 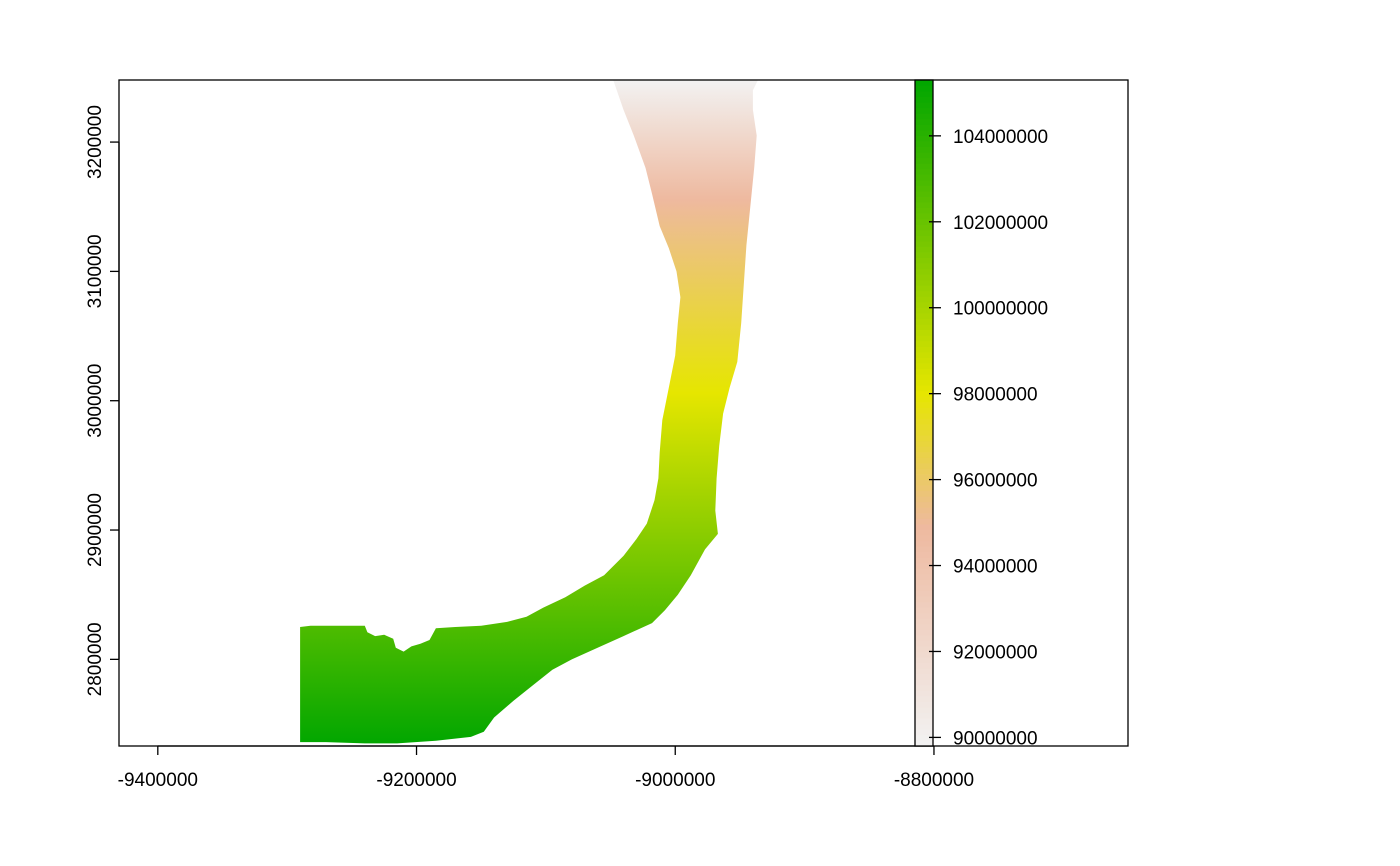 What do you see at coordinates (95, 142) in the screenshot?
I see `y-tick-label: 3200000` at bounding box center [95, 142].